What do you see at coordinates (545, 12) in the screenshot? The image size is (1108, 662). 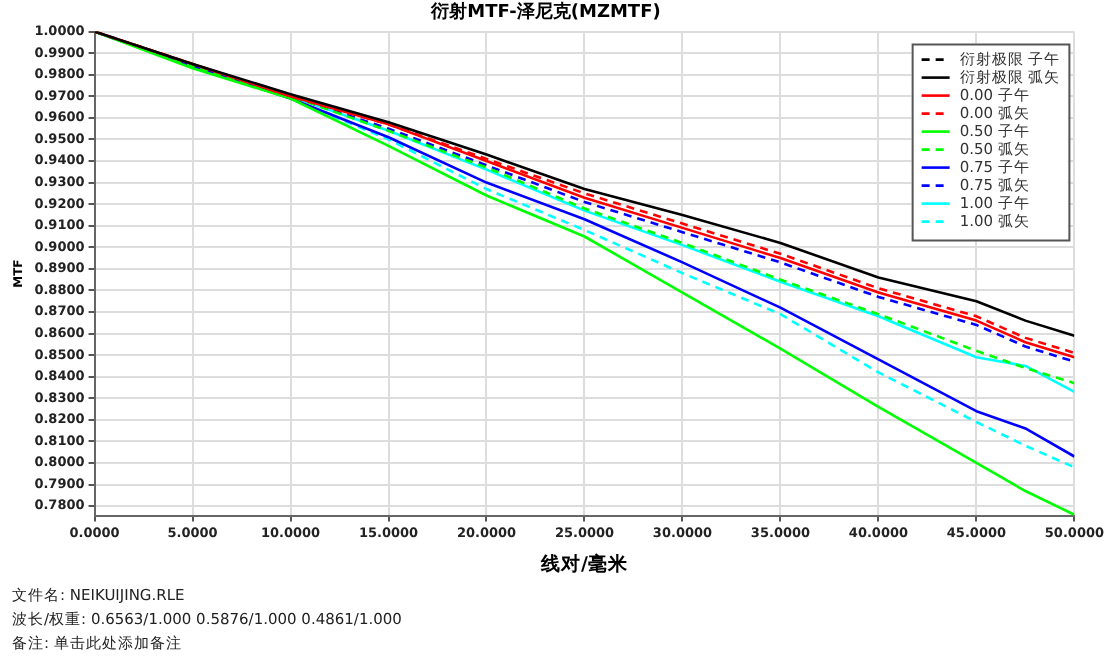 I see `chart-title: 衍射MTF-泽尼克(MZMTF)` at bounding box center [545, 12].